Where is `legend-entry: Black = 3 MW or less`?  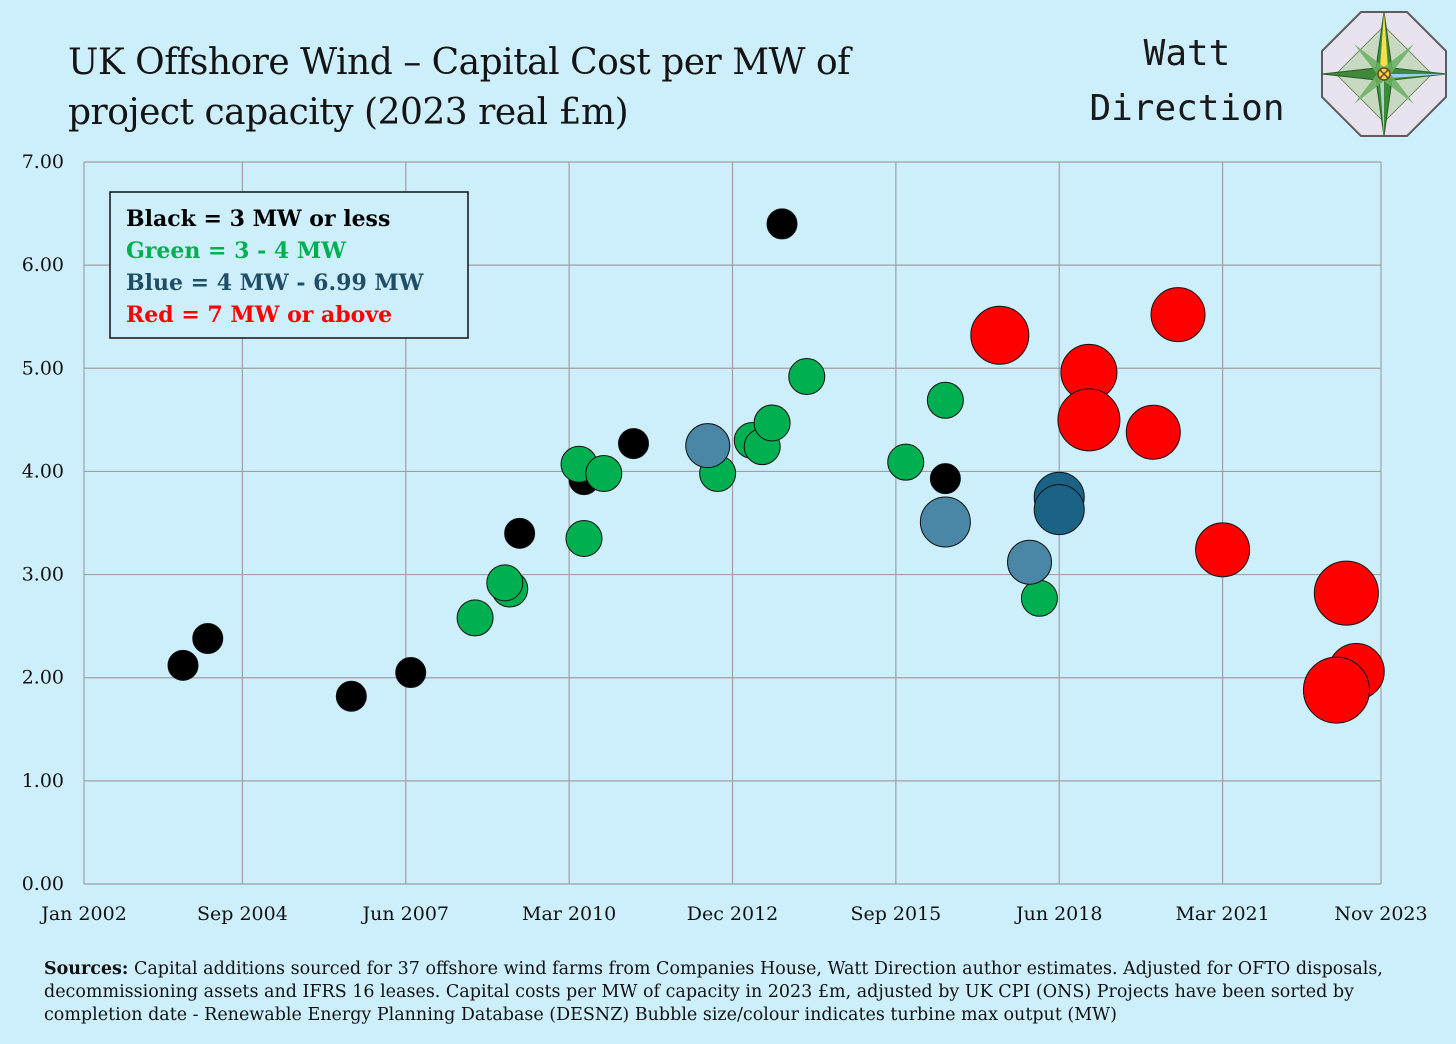 legend-entry: Black = 3 MW or less is located at coordinates (258, 219).